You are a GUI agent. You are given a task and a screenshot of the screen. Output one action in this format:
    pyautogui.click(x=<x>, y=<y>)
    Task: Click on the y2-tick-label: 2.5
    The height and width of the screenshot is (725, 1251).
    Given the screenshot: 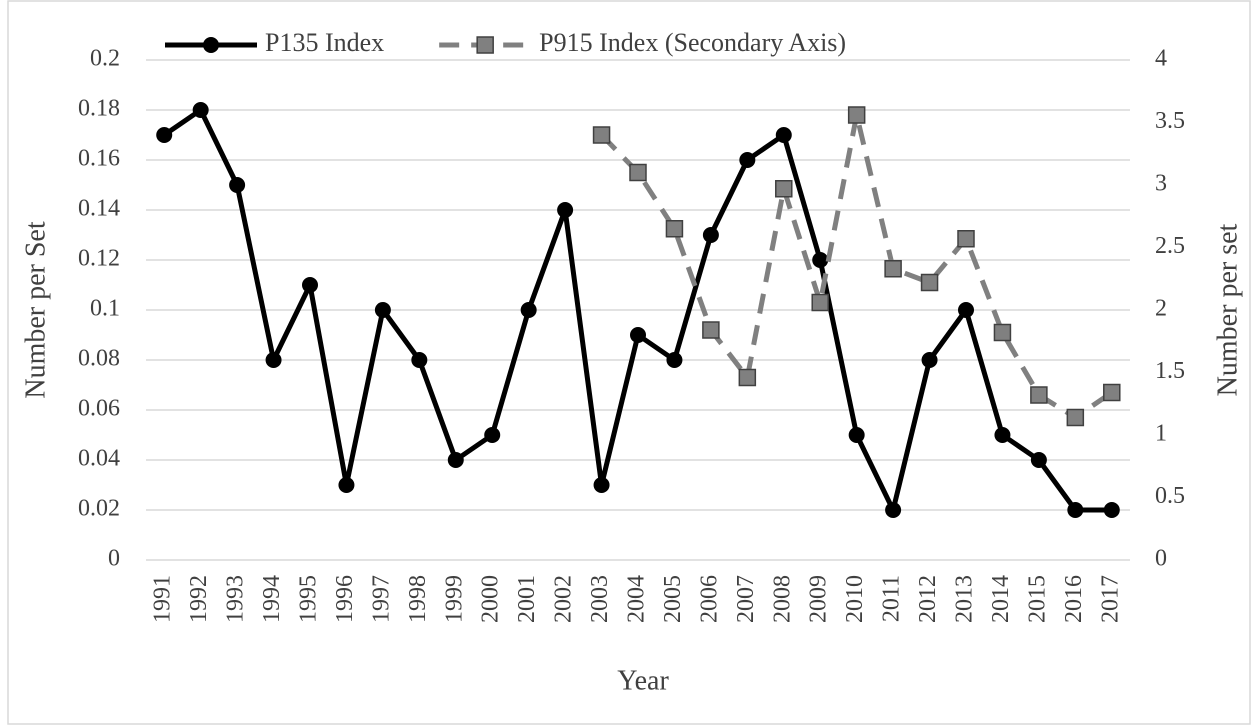 What is the action you would take?
    pyautogui.click(x=1170, y=246)
    